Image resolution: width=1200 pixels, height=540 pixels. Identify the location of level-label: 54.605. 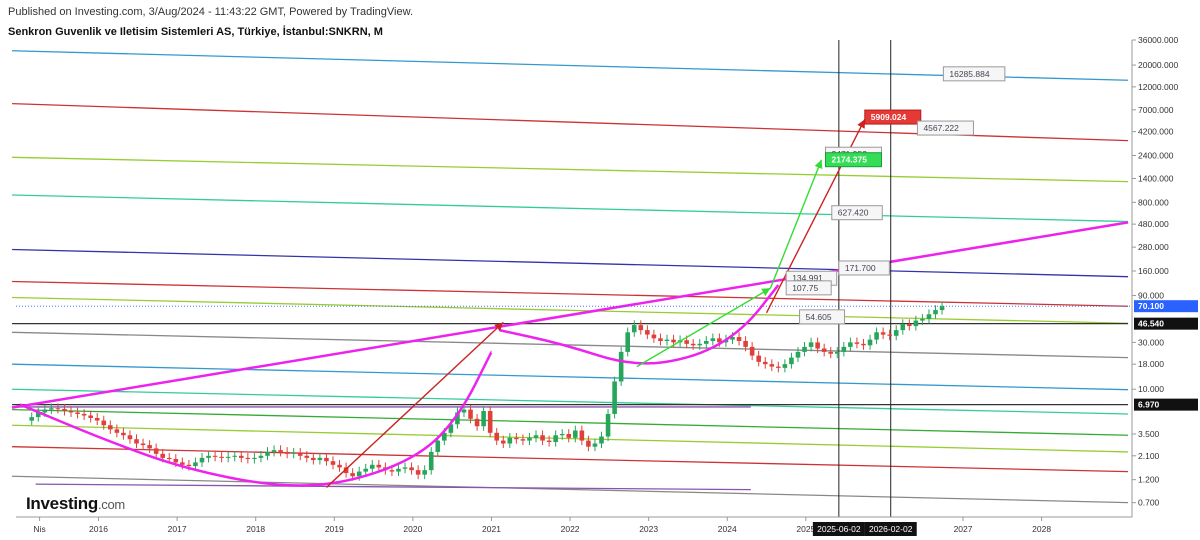
(819, 317).